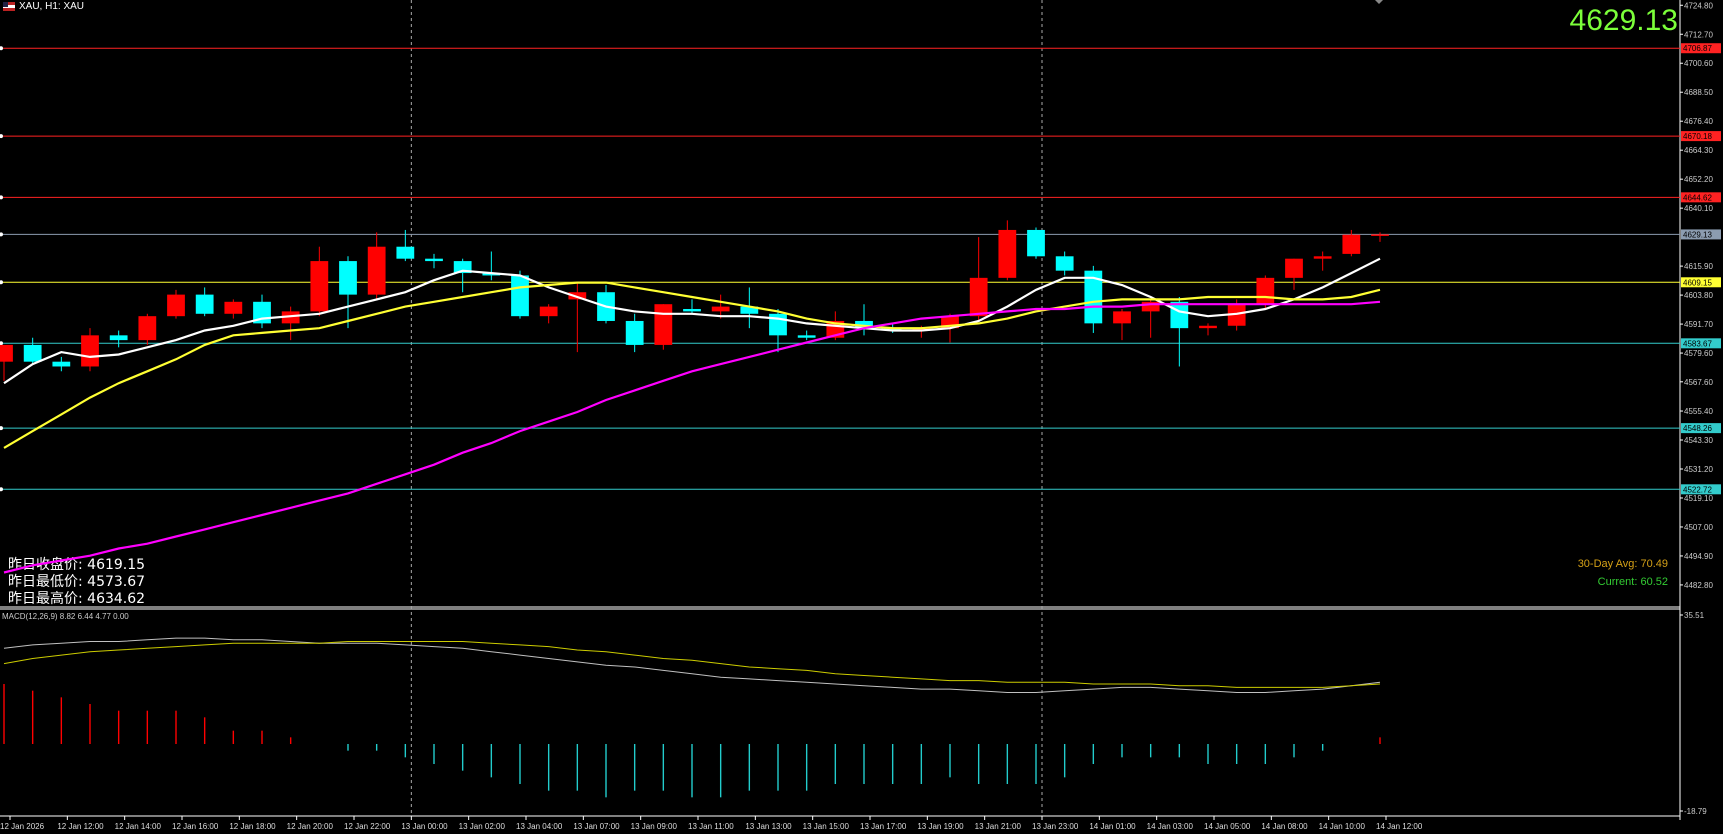 The image size is (1723, 834). What do you see at coordinates (1697, 282) in the screenshot?
I see `level-price-label: 4609.15` at bounding box center [1697, 282].